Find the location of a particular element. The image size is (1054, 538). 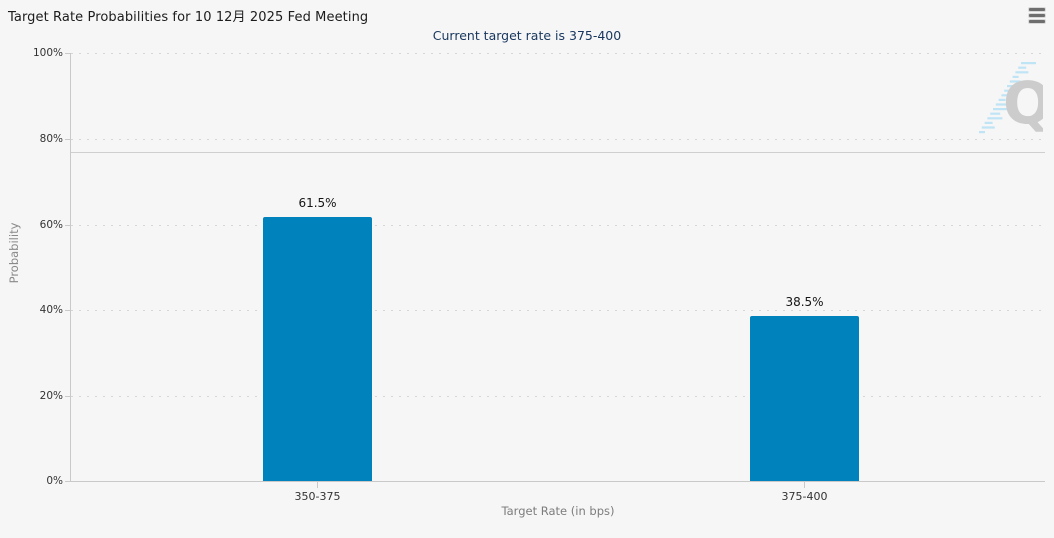

x-category-label: 375-400 is located at coordinates (804, 496).